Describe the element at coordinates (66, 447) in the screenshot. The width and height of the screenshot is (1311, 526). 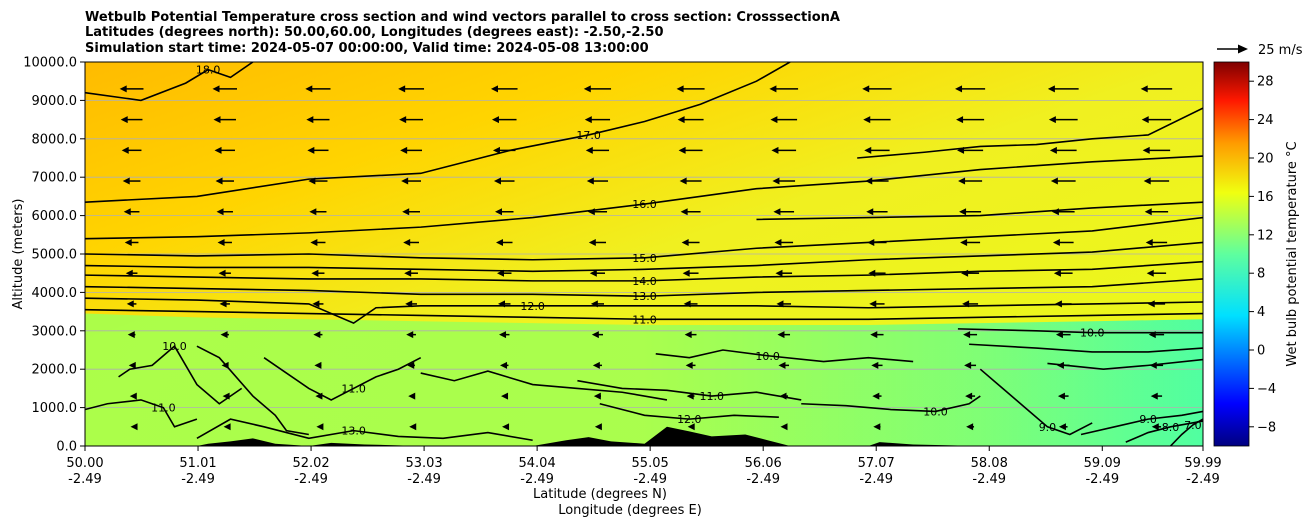
I see `y-tick-label: 0.0` at that location.